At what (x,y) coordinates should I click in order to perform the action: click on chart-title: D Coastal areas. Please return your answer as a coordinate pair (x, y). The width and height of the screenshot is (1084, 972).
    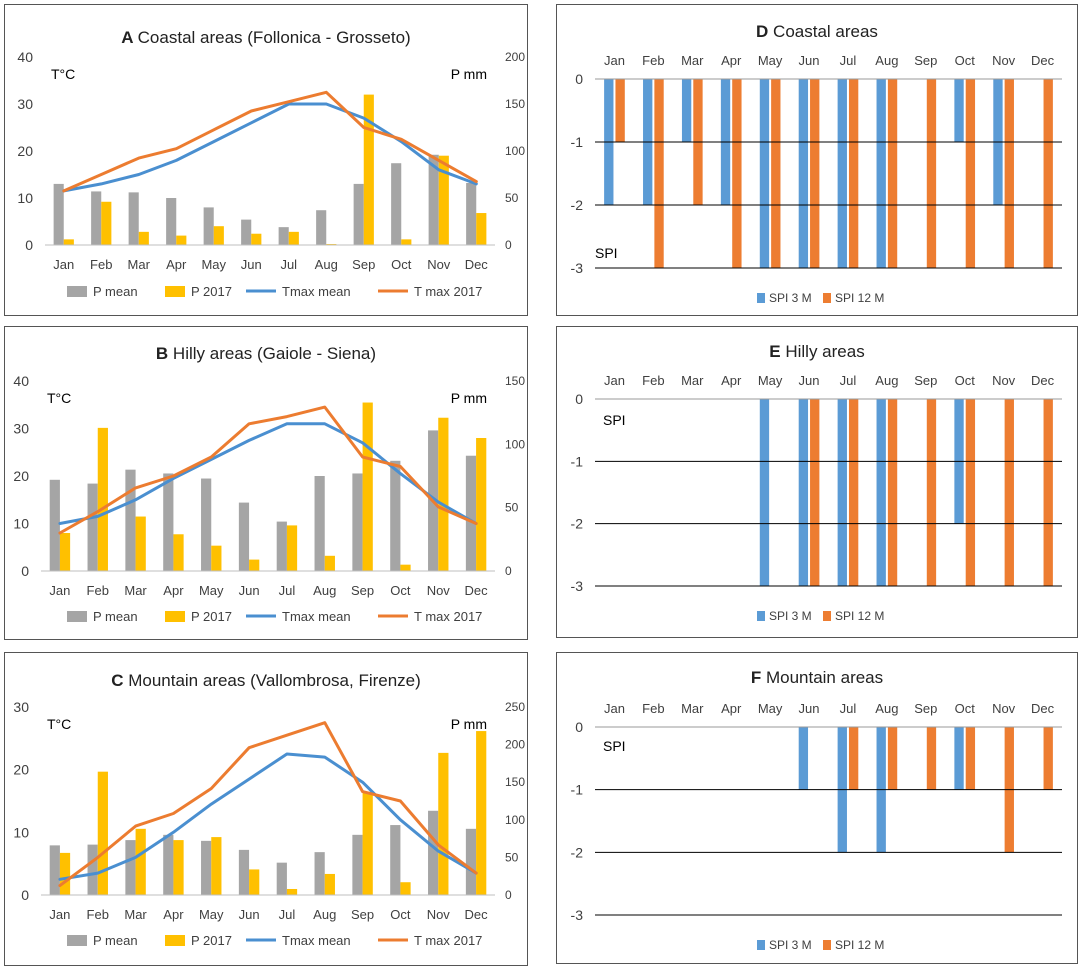
    Looking at the image, I should click on (817, 31).